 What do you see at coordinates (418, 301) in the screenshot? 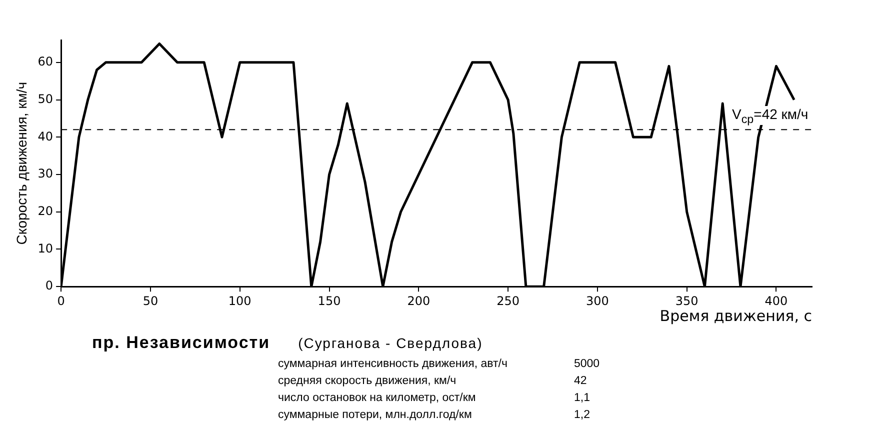
I see `x-tick-label: 200` at bounding box center [418, 301].